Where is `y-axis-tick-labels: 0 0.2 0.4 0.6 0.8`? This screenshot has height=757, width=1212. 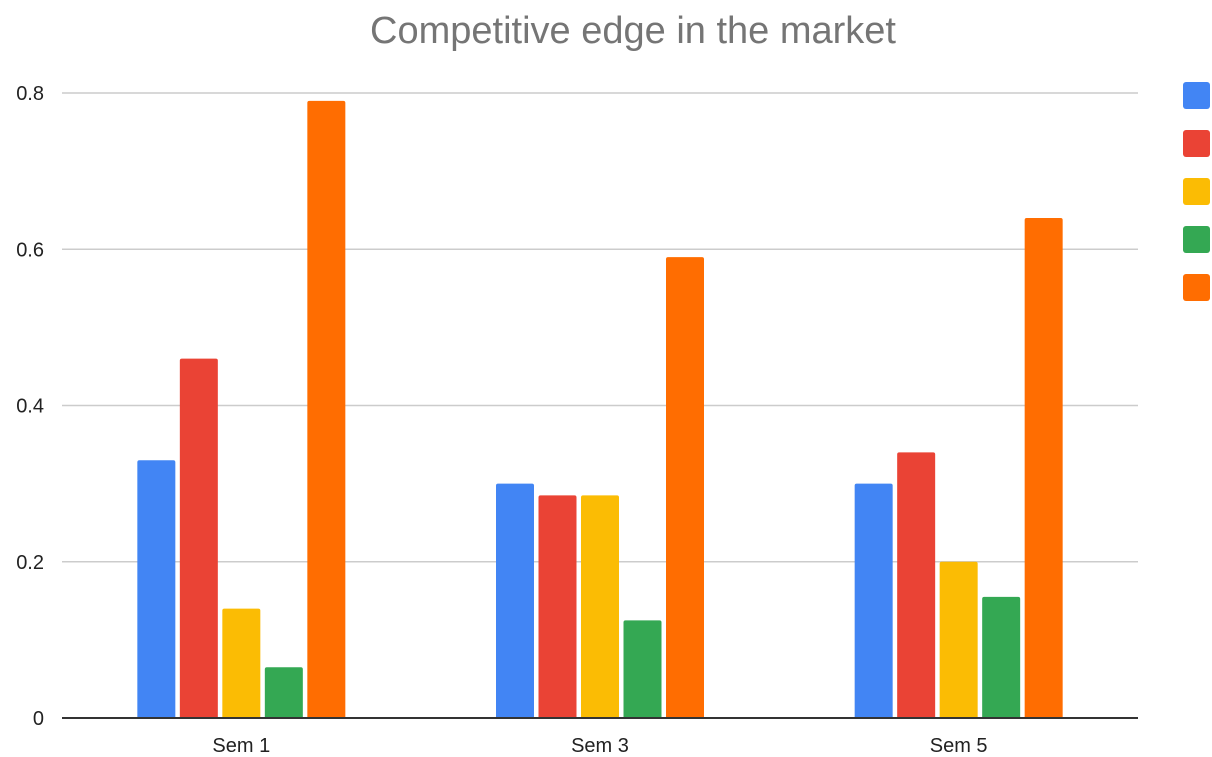
y-axis-tick-labels: 0 0.2 0.4 0.6 0.8 is located at coordinates (30, 406).